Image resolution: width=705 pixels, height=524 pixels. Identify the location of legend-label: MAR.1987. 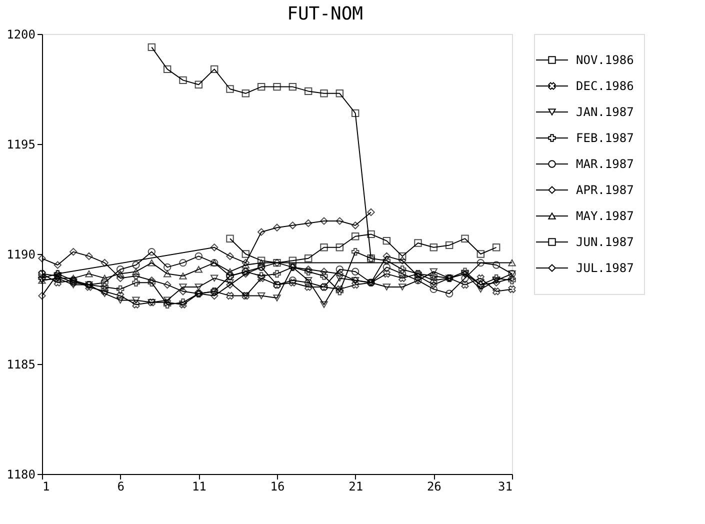
(605, 164).